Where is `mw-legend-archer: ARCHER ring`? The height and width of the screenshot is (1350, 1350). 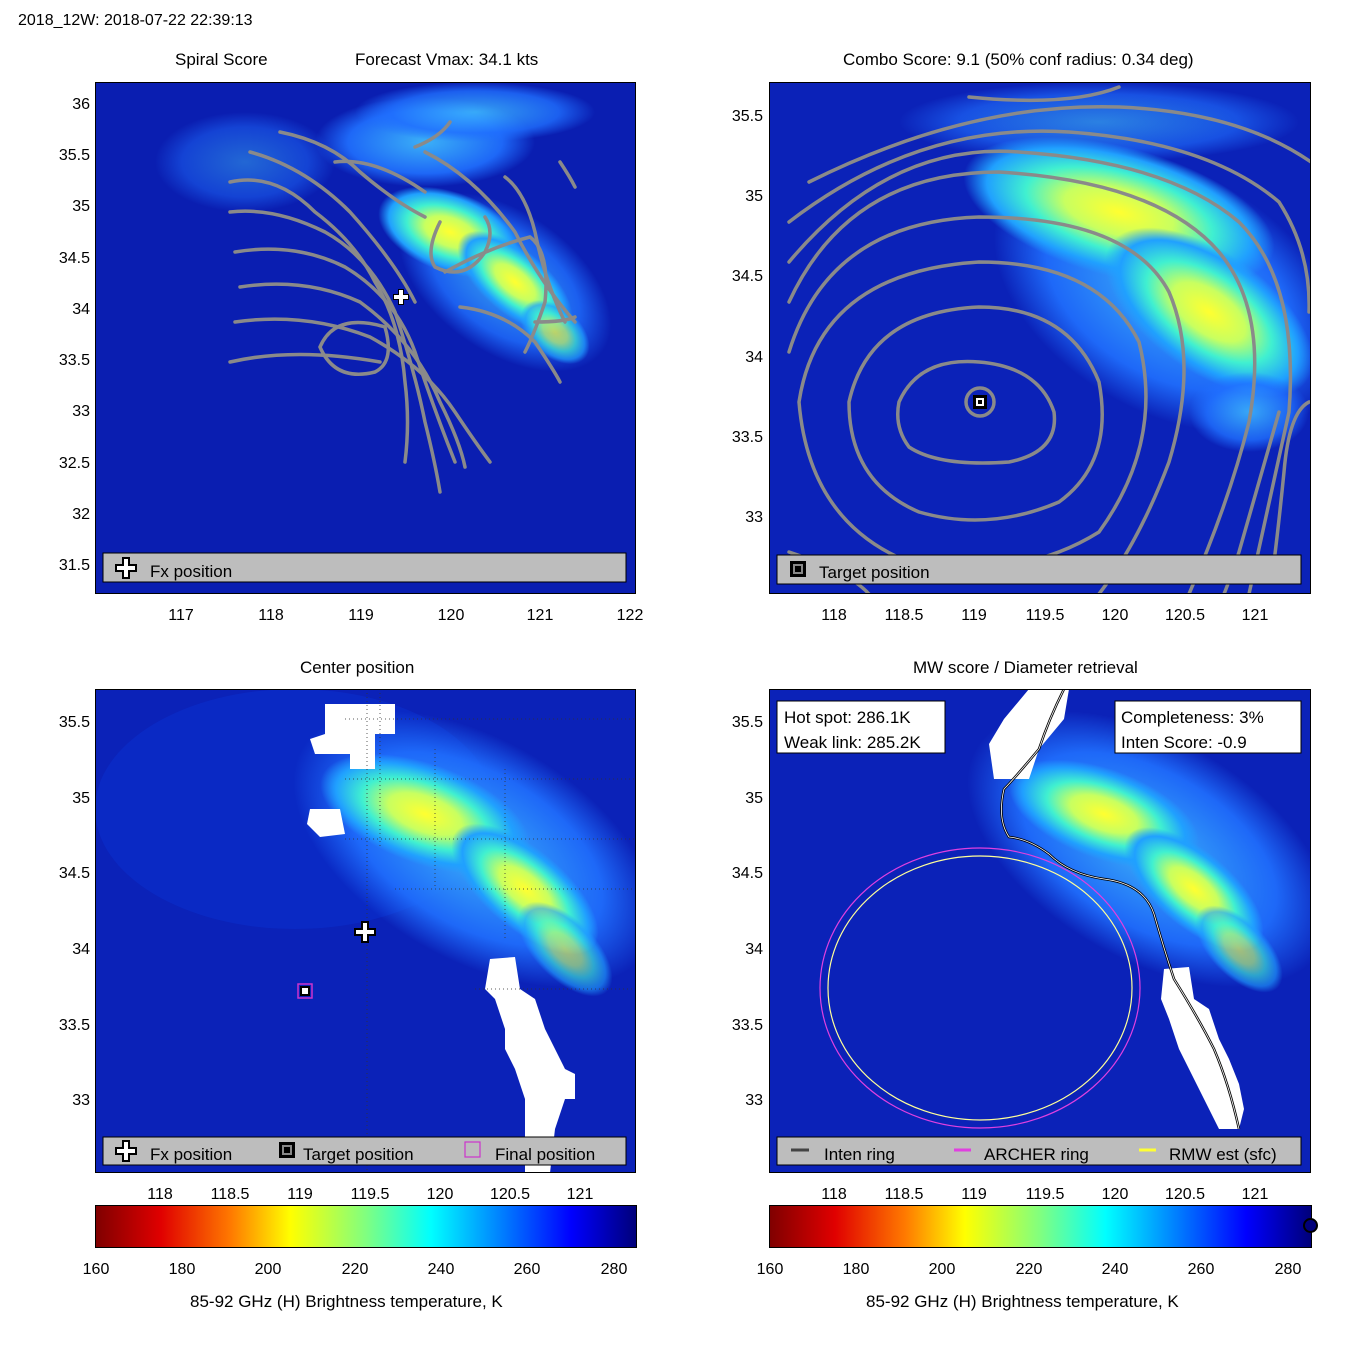 mw-legend-archer: ARCHER ring is located at coordinates (1036, 1154).